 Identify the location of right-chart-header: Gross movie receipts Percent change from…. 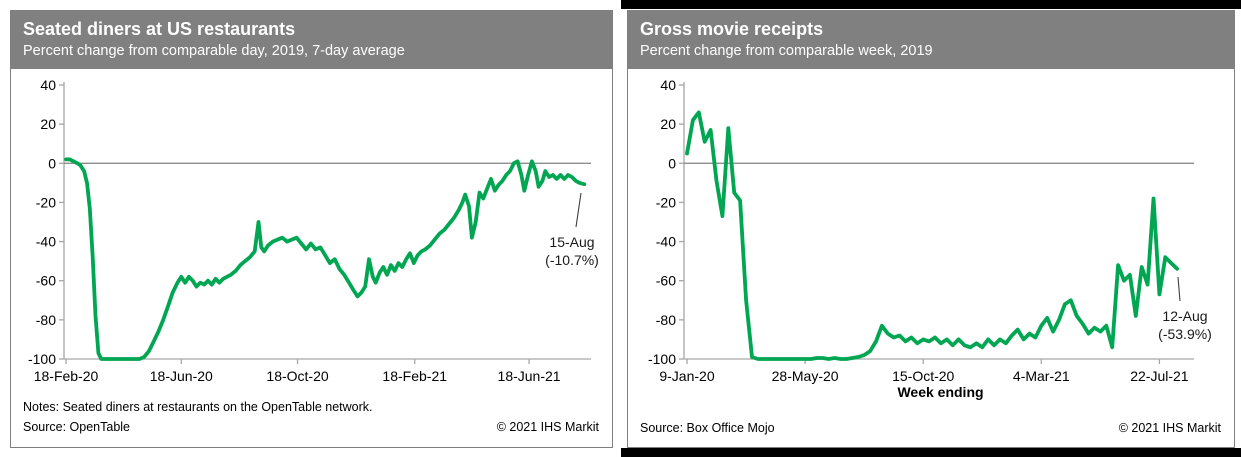
(931, 40).